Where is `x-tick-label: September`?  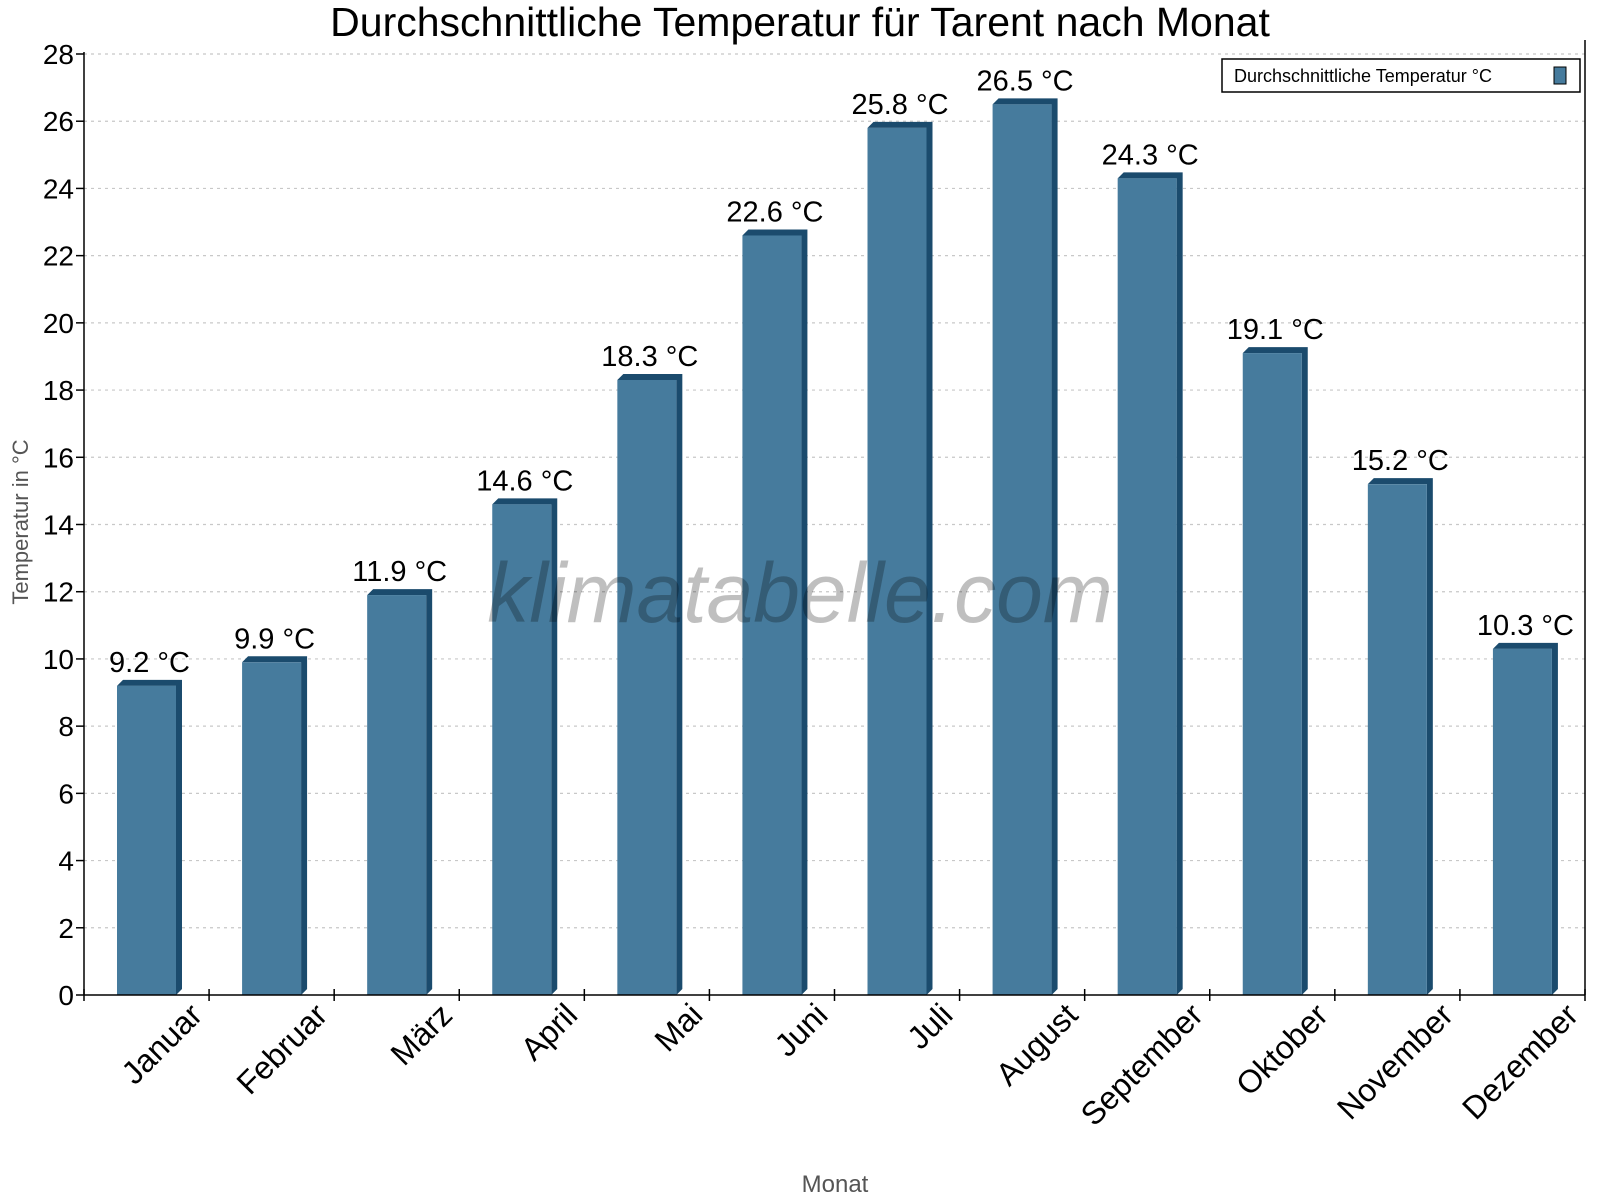 x-tick-label: September is located at coordinates (1142, 1064).